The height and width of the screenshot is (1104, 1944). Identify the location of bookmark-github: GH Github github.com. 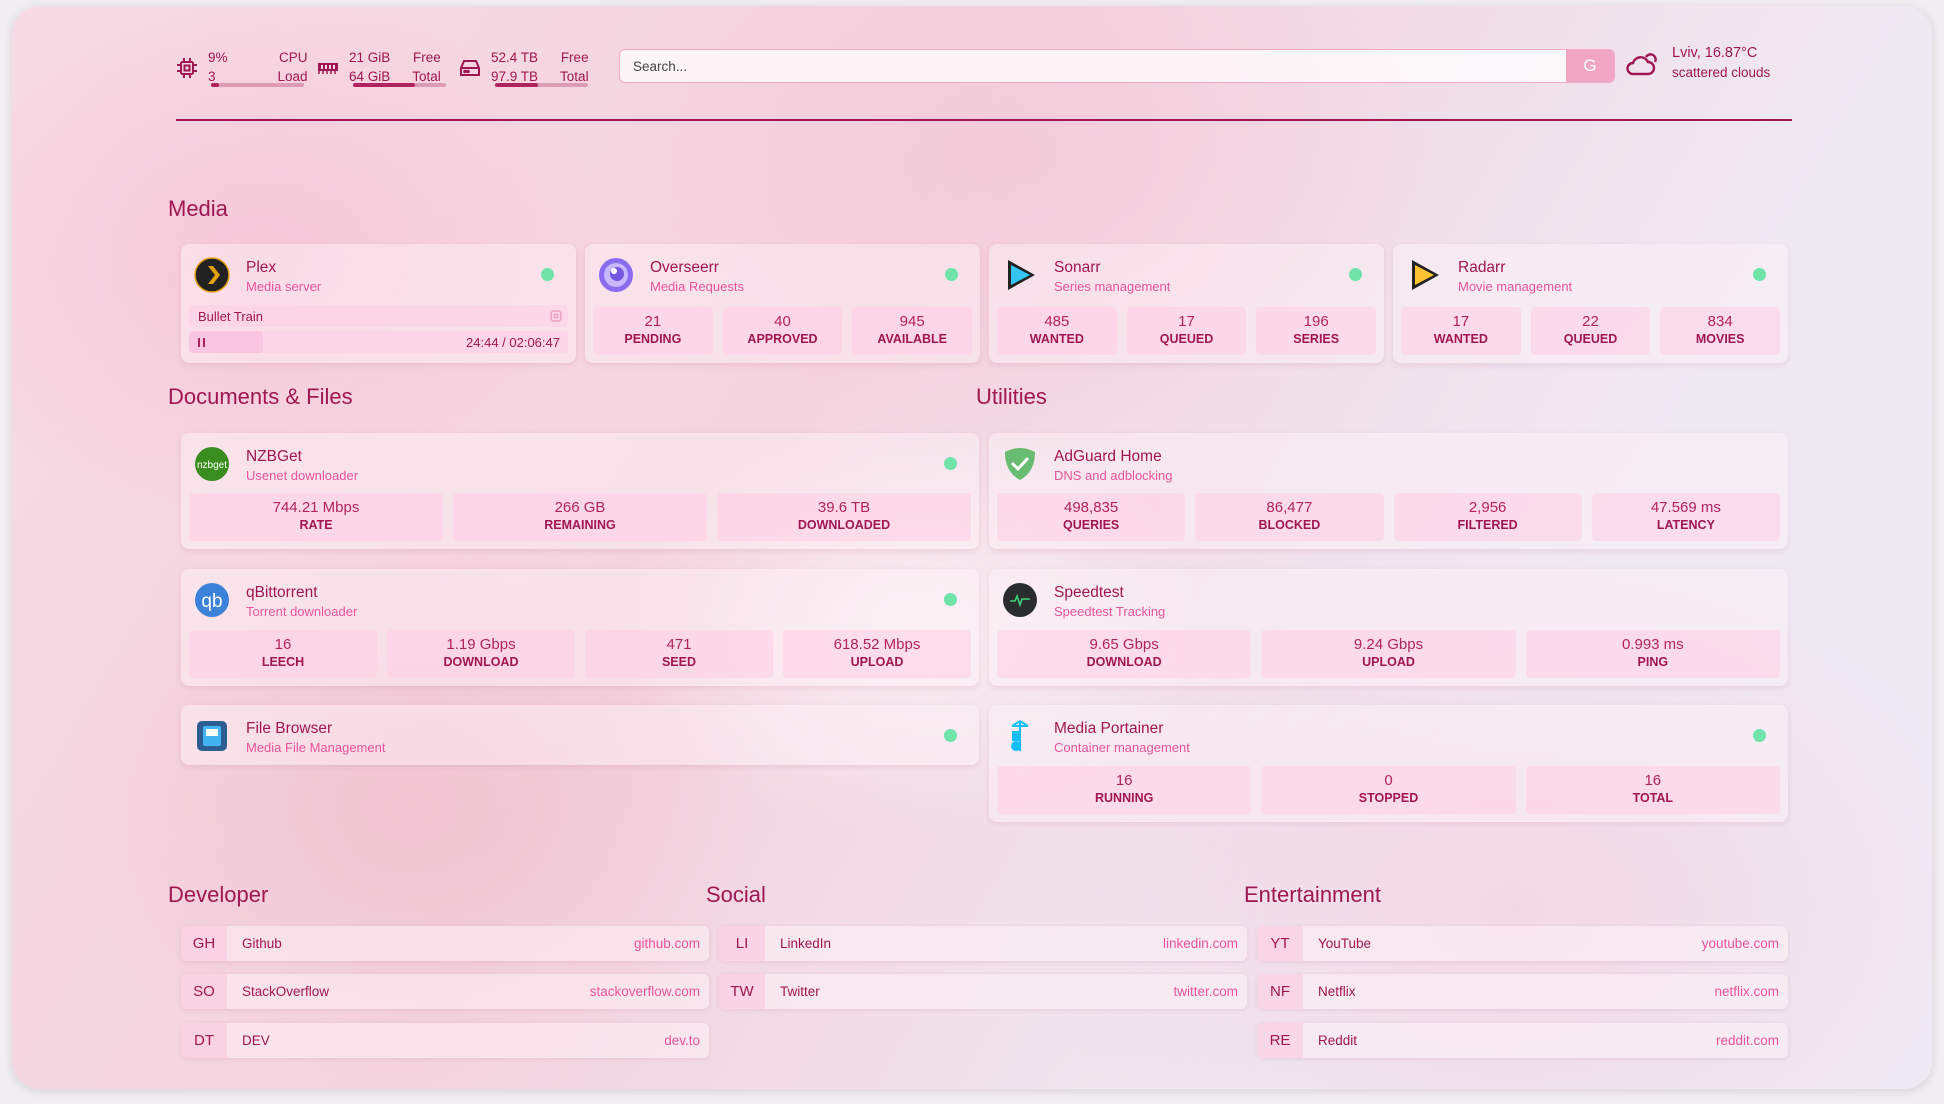
(445, 943).